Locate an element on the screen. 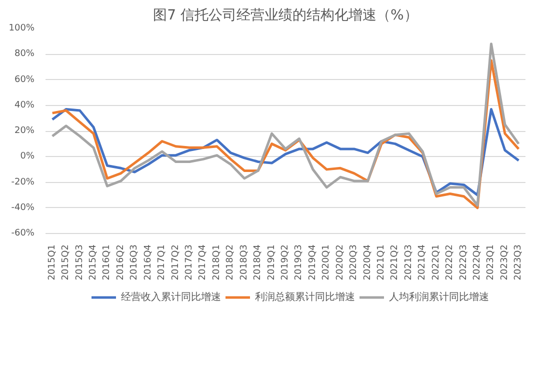 The width and height of the screenshot is (555, 369). x-tick-label: 2018Q2 is located at coordinates (231, 262).